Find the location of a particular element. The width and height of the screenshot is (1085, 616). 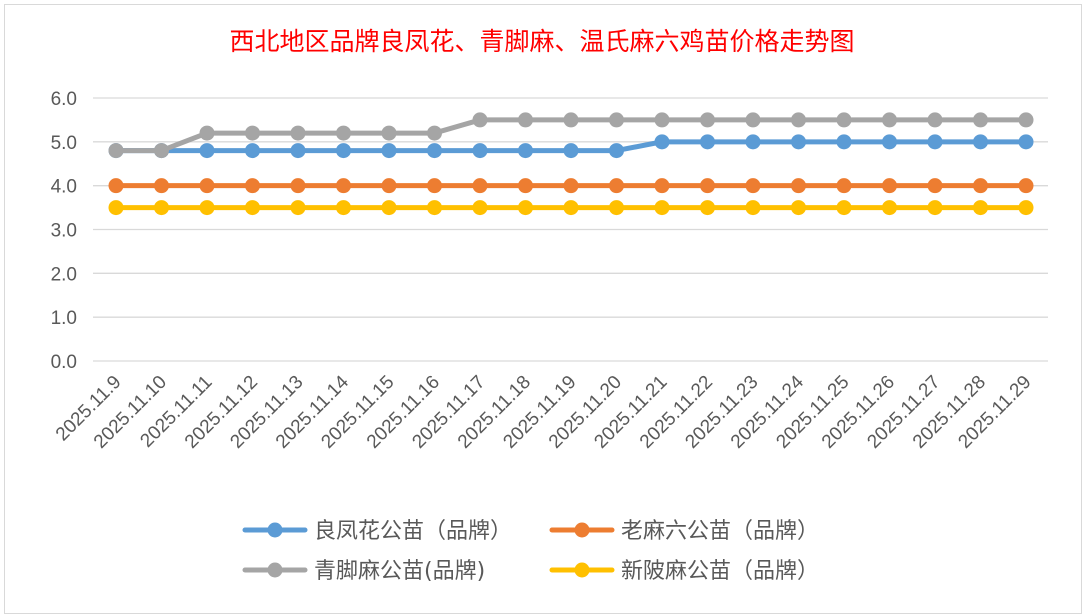

legend-item: 青脚麻公苗(品牌) is located at coordinates (363, 571).